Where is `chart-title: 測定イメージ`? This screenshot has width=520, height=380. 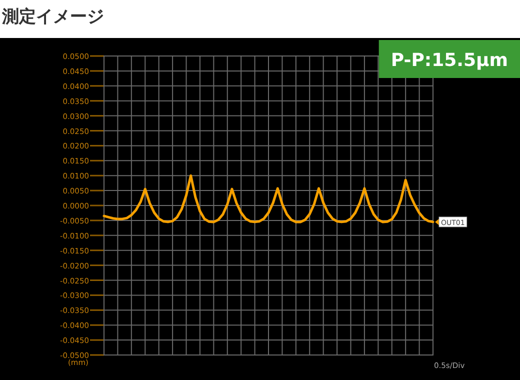
chart-title: 測定イメージ is located at coordinates (52, 17).